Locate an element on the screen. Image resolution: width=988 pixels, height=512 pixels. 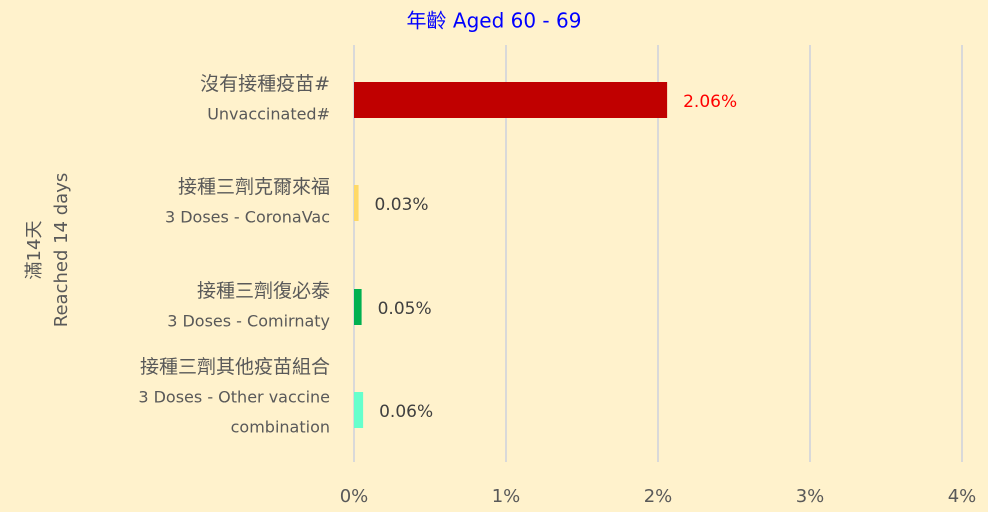
y-tick-label: 3 Doses - Other vaccine is located at coordinates (234, 397).